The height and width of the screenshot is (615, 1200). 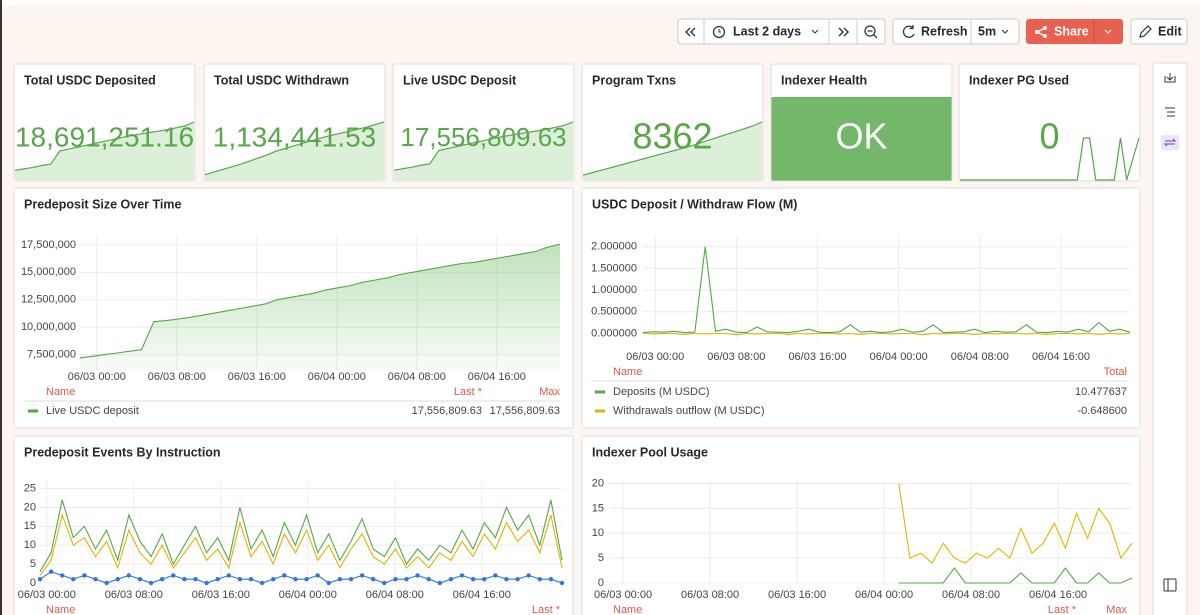 I want to click on y-tick-label: 12,500,000, so click(x=48, y=300).